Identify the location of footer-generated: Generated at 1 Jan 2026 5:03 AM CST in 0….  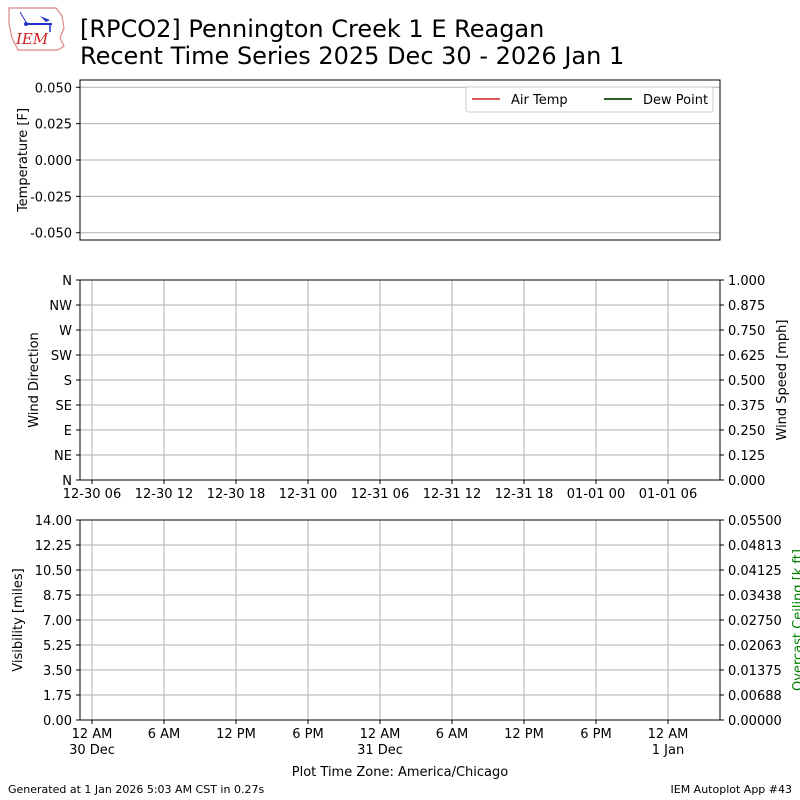
(136, 789).